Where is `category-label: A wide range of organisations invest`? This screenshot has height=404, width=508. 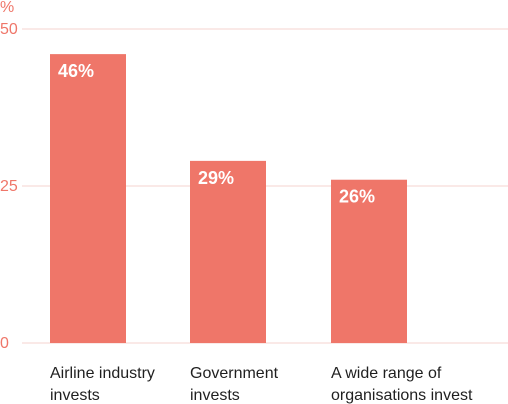 category-label: A wide range of organisations invest is located at coordinates (402, 384).